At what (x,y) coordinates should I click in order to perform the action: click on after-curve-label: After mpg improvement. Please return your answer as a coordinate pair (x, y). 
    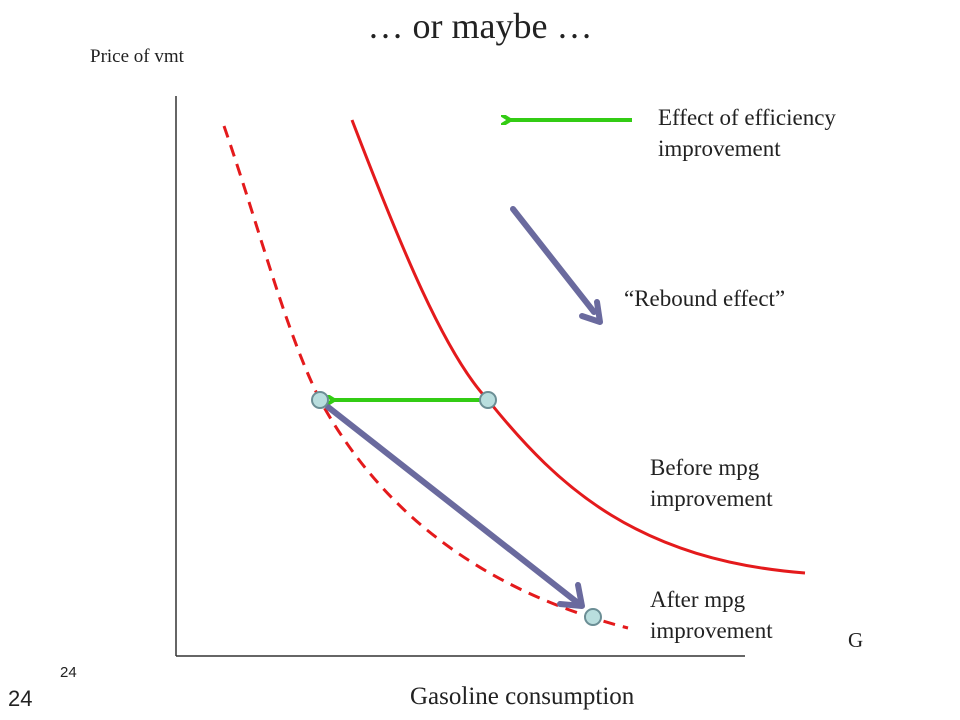
    Looking at the image, I should click on (711, 615).